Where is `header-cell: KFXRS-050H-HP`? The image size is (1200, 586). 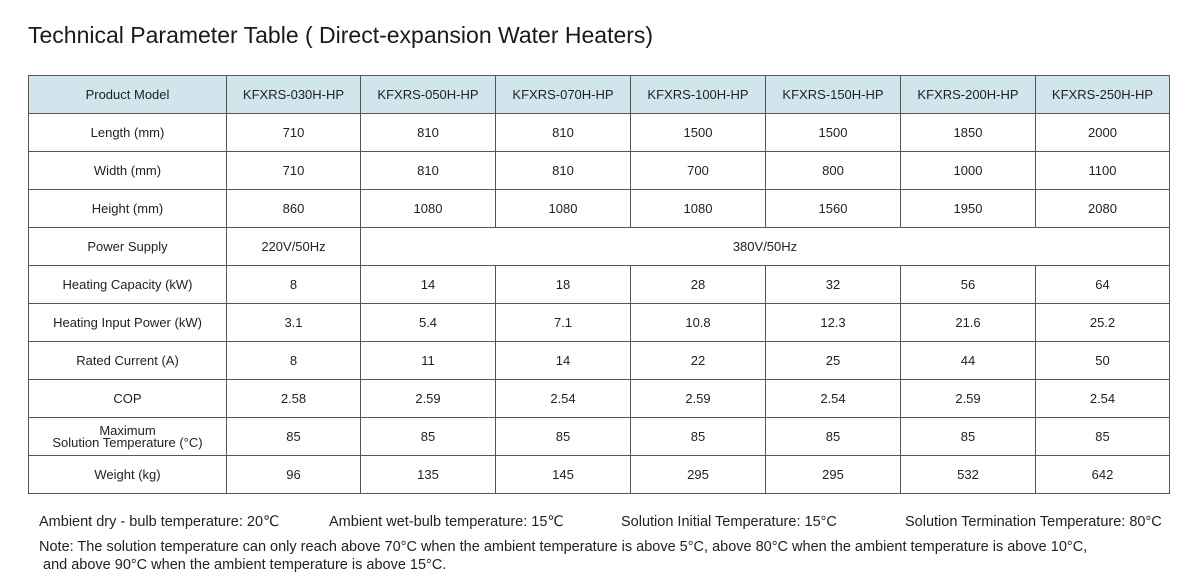
header-cell: KFXRS-050H-HP is located at coordinates (428, 94).